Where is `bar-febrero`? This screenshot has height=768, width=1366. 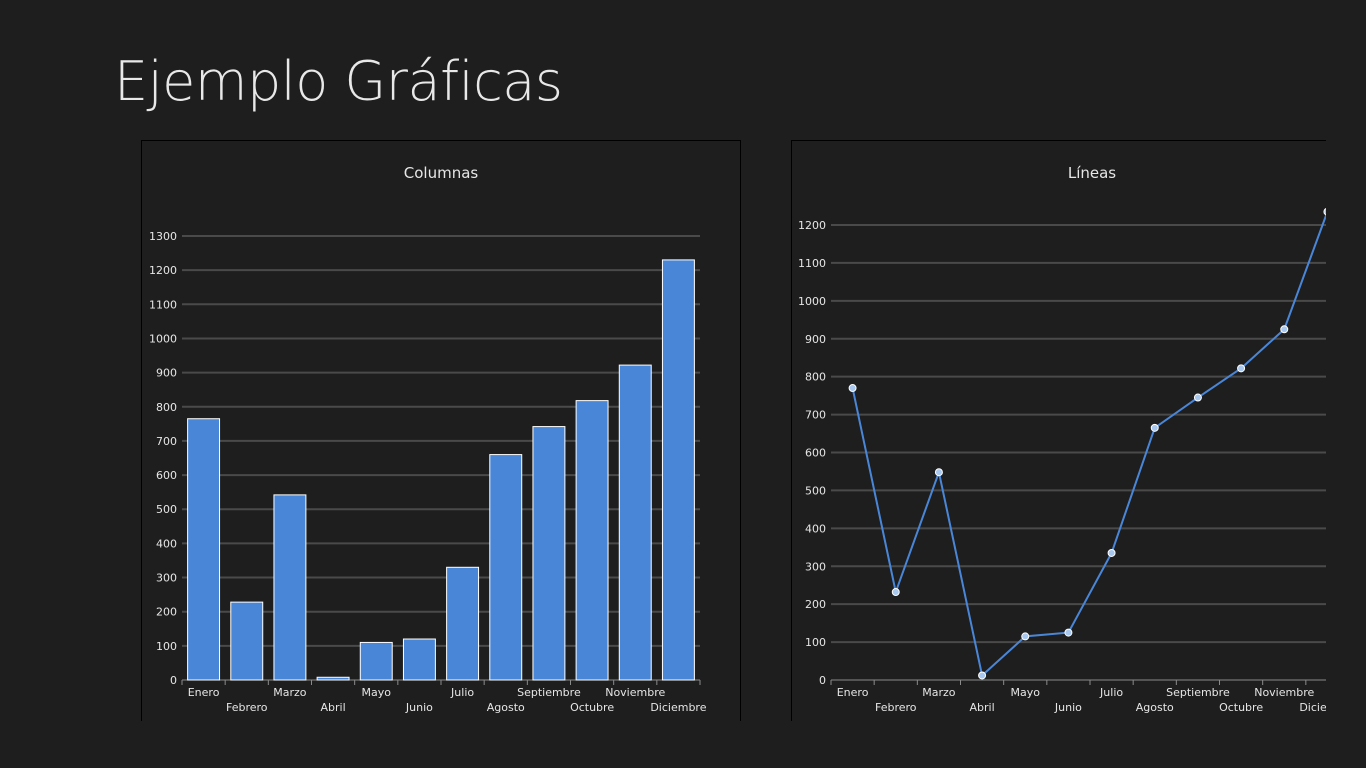 bar-febrero is located at coordinates (247, 641).